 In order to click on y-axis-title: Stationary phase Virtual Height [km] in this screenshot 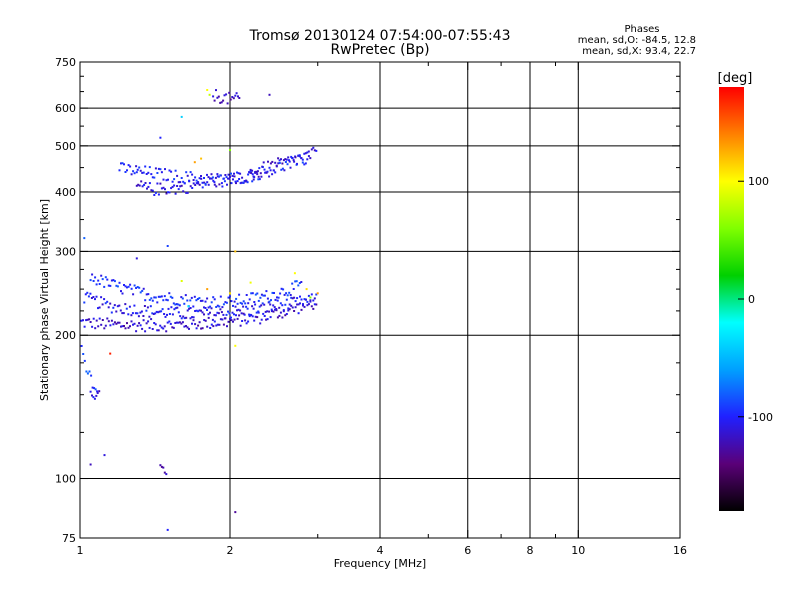, I will do `click(44, 300)`.